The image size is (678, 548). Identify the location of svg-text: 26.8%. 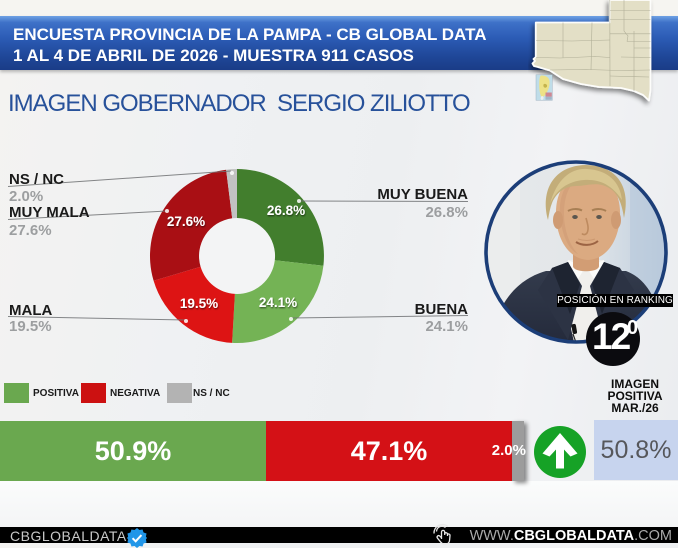
(286, 210).